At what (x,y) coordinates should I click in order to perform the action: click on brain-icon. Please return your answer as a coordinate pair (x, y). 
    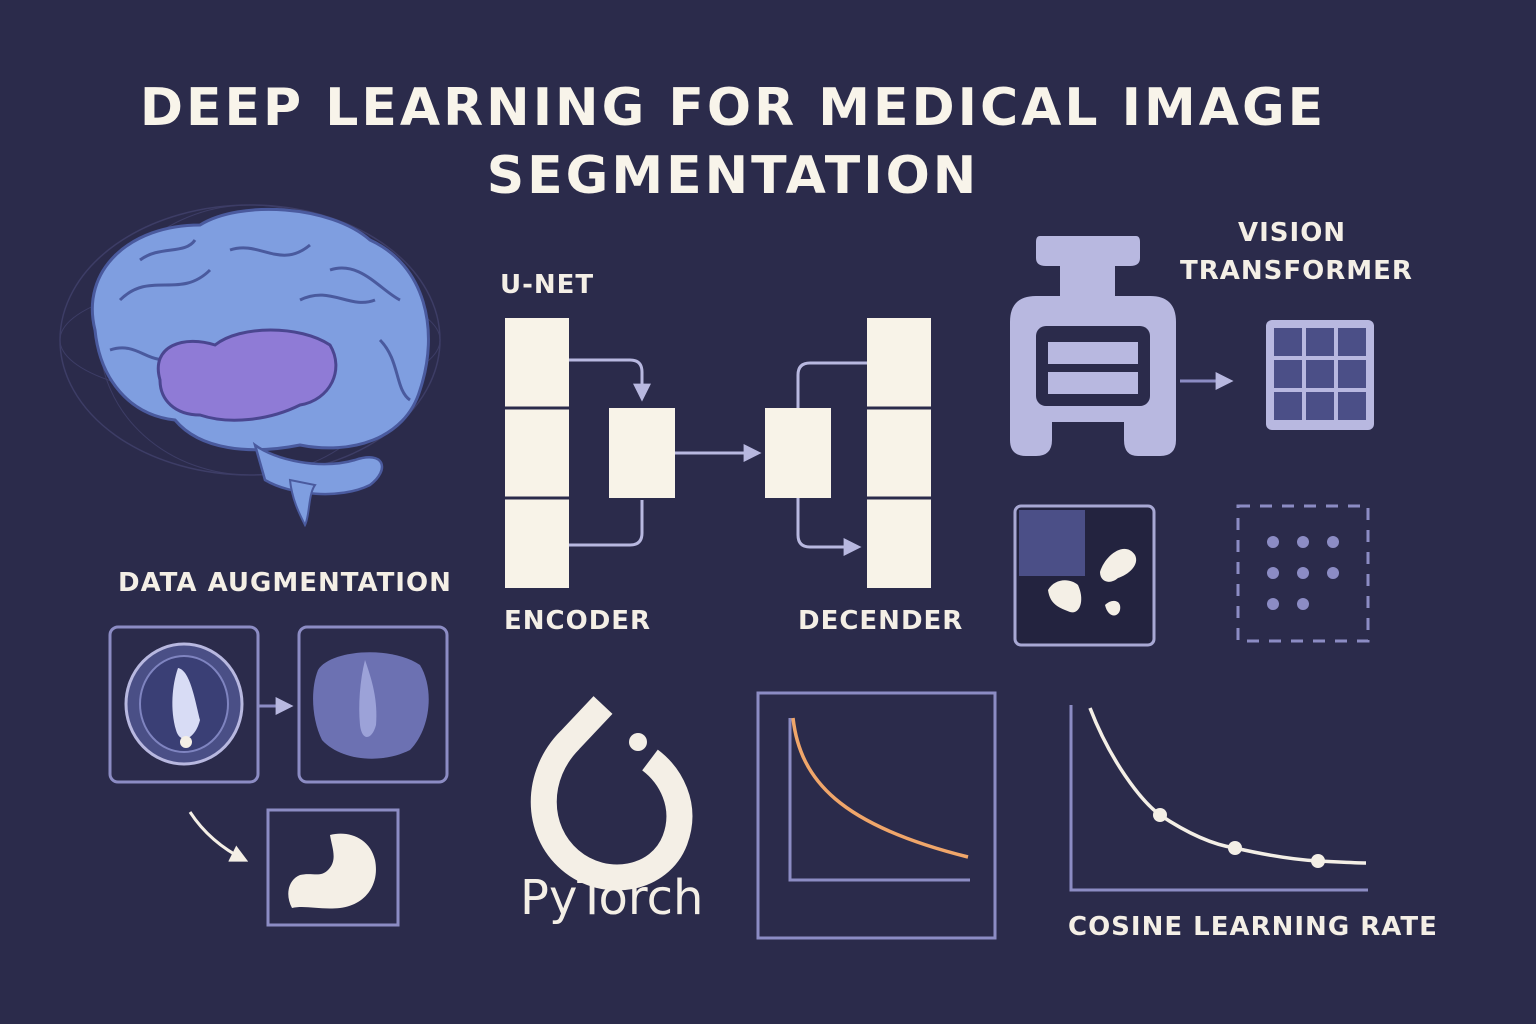
    Looking at the image, I should click on (250, 366).